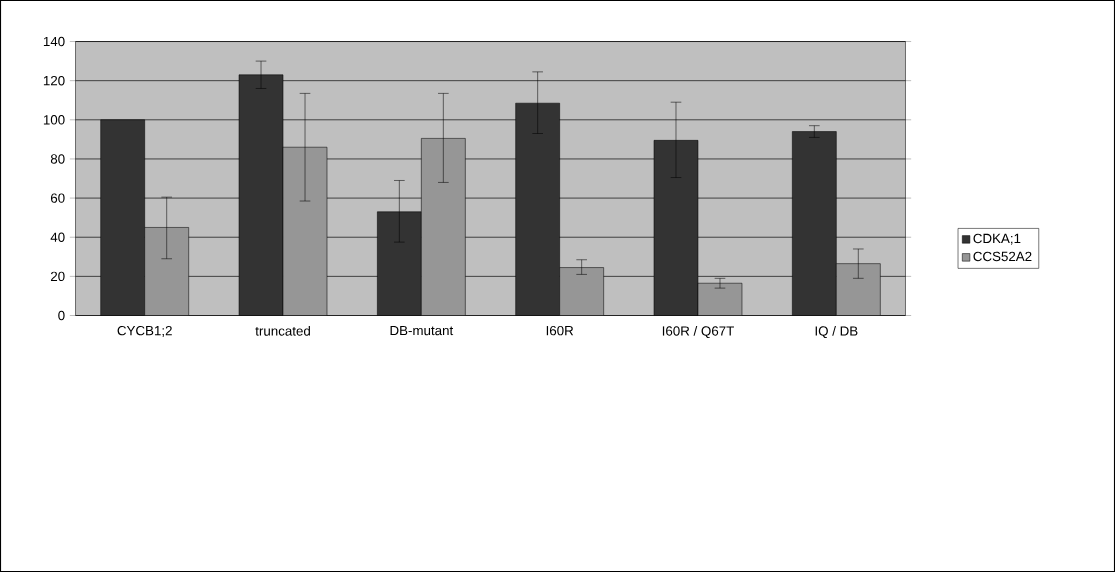 This screenshot has height=572, width=1115. What do you see at coordinates (836, 332) in the screenshot?
I see `x-tick-label: IQ / DB` at bounding box center [836, 332].